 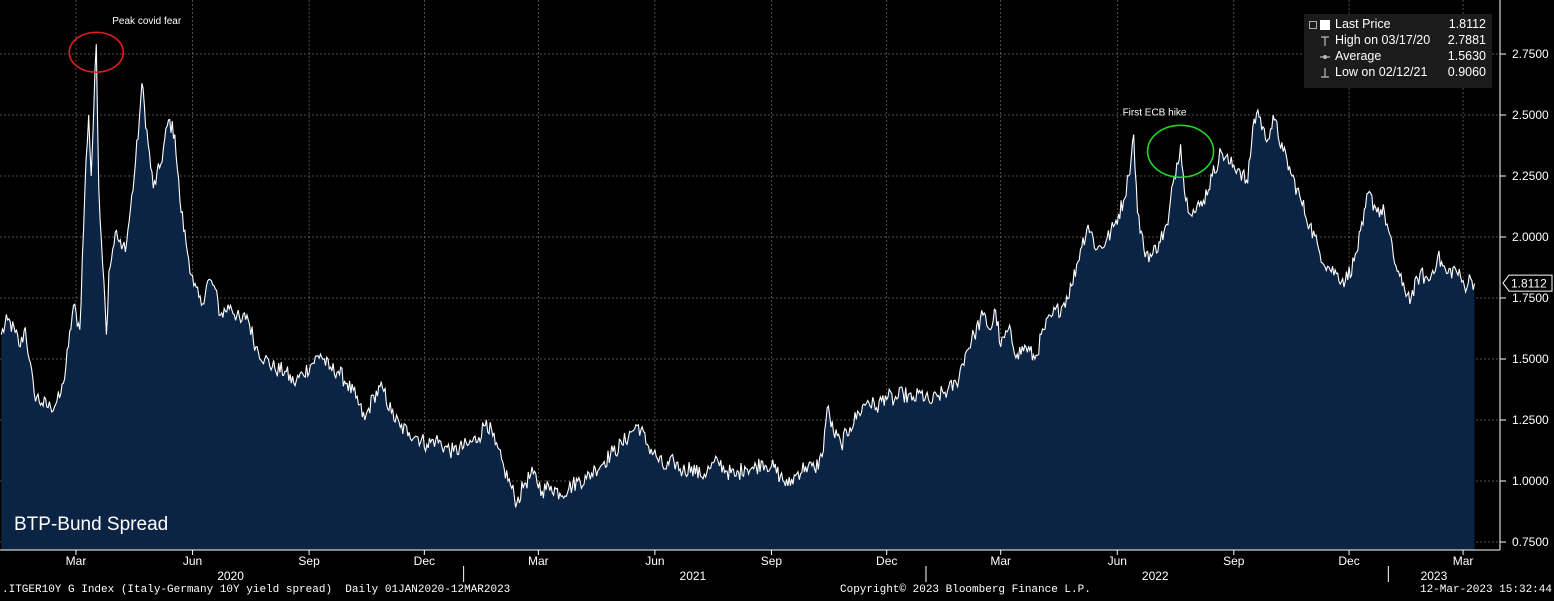 What do you see at coordinates (1530, 420) in the screenshot?
I see `y-tick-label: 1.2500` at bounding box center [1530, 420].